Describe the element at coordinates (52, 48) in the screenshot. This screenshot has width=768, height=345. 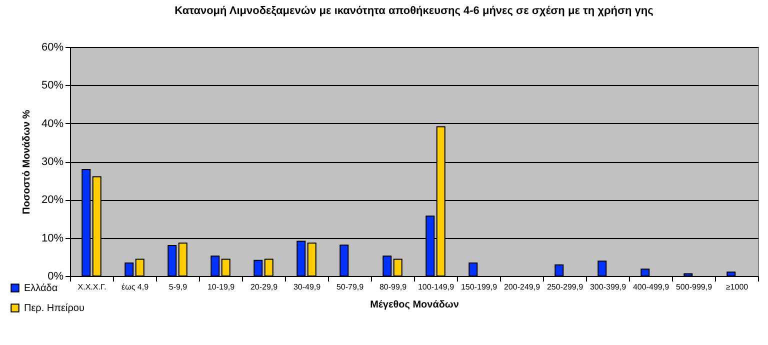
I see `y-tick-label: 60%` at that location.